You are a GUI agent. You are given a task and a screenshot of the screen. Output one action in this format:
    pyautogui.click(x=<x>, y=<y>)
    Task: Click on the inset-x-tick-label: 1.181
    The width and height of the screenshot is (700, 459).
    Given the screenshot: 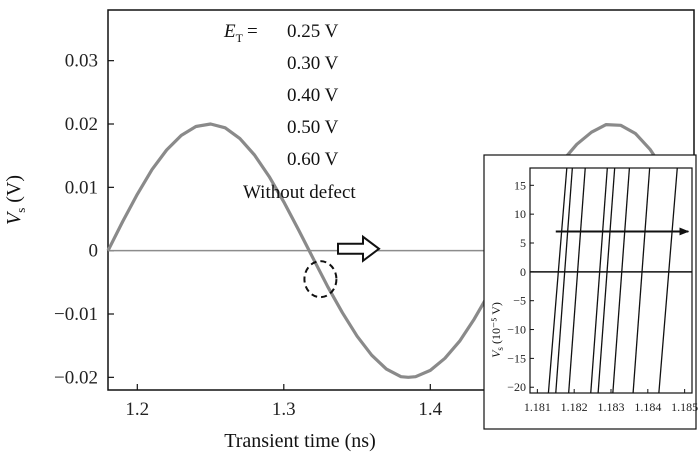 What is the action you would take?
    pyautogui.click(x=537, y=407)
    